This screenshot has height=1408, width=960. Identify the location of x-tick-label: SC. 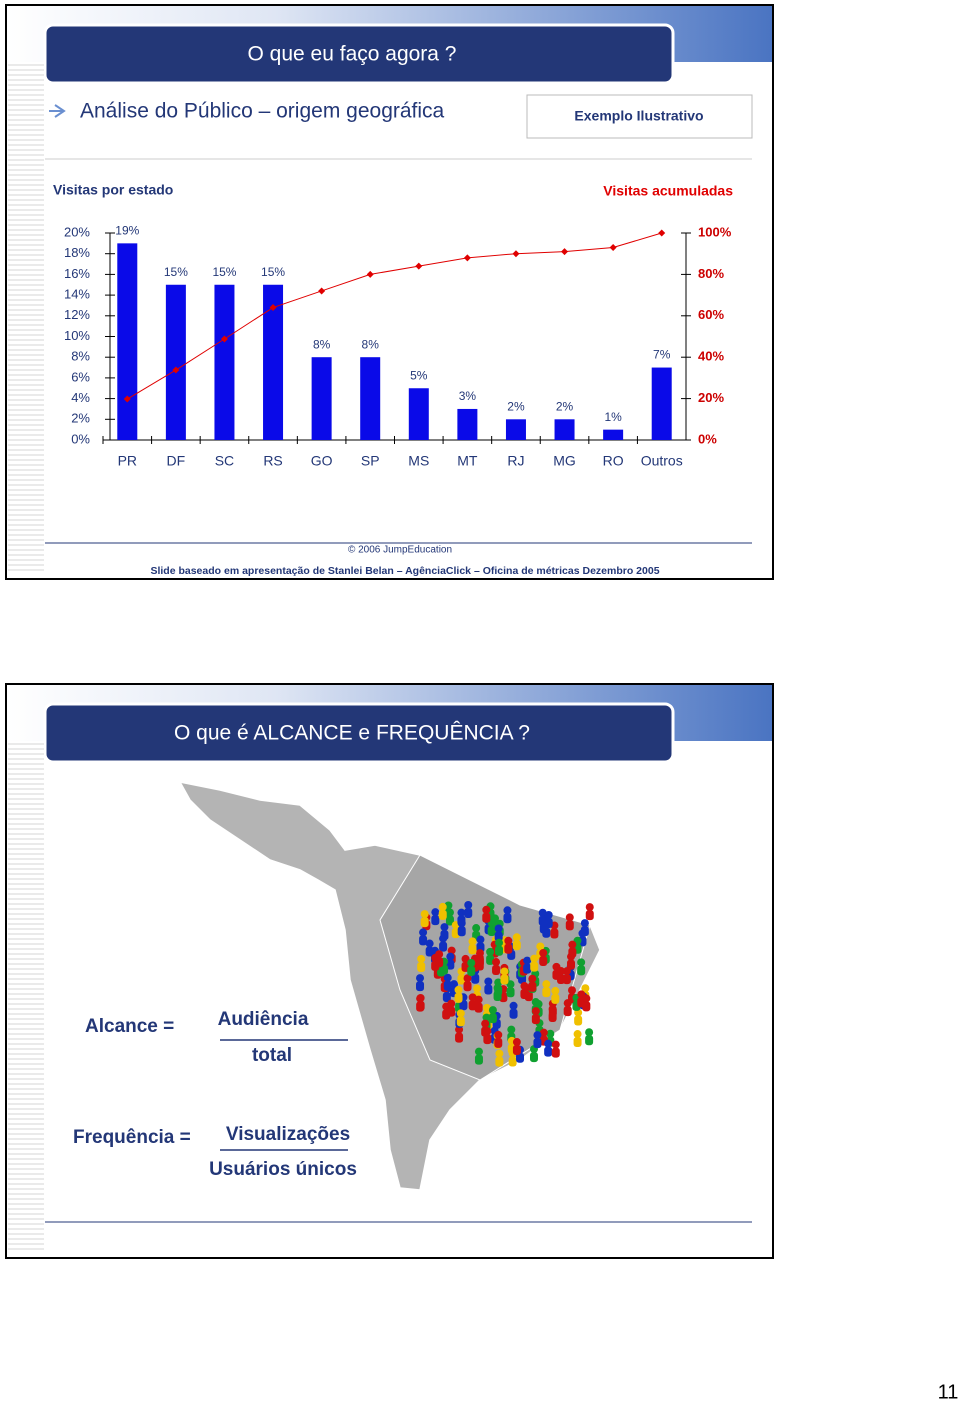
(224, 461).